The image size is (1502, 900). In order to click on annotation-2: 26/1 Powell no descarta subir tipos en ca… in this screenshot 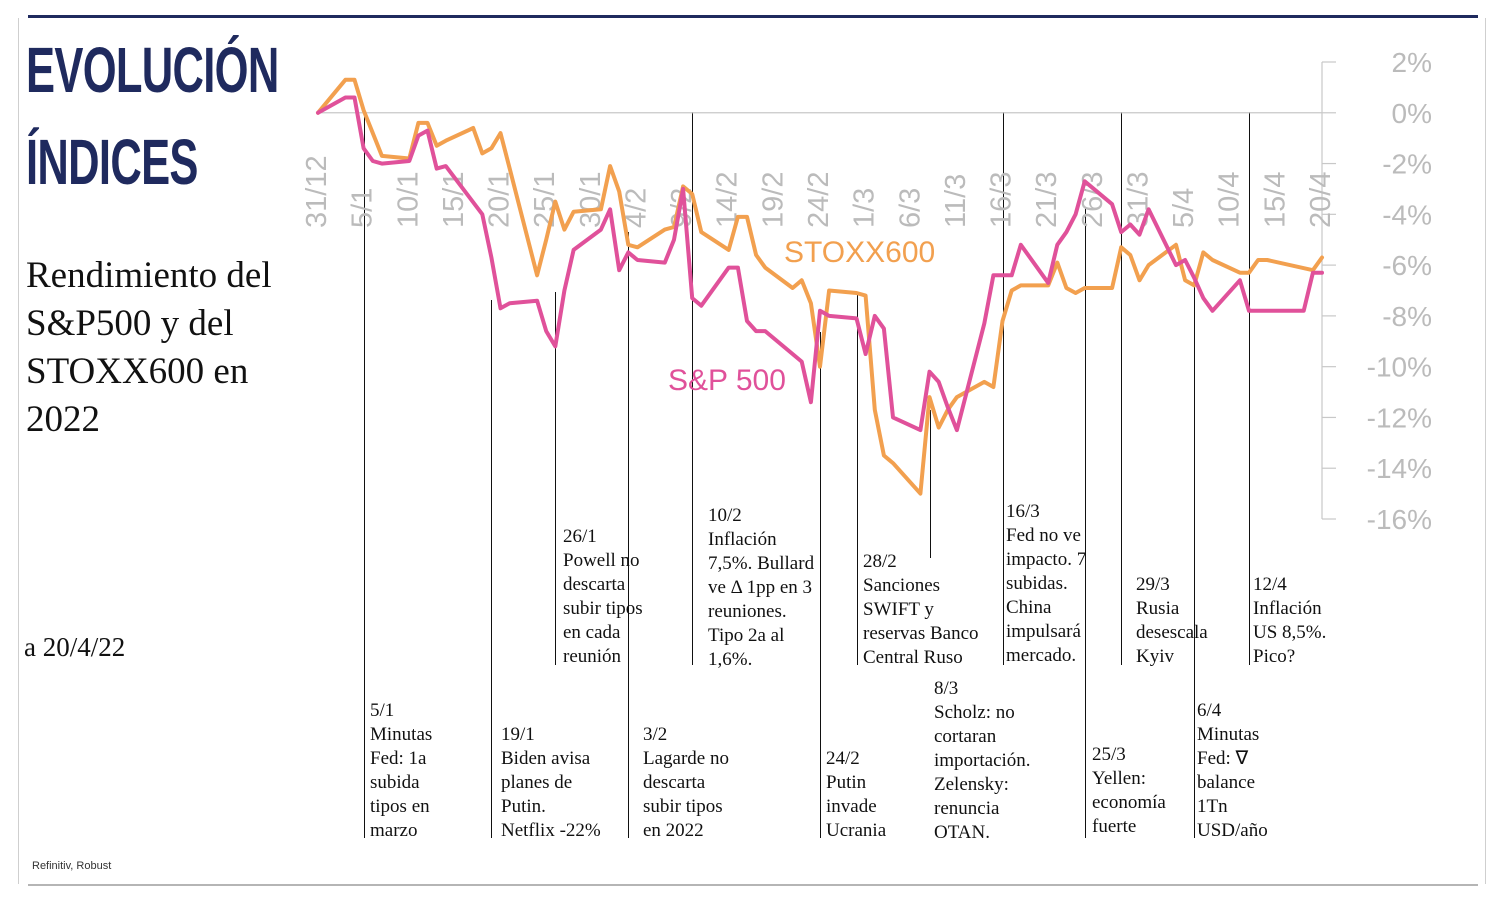, I will do `click(603, 597)`.